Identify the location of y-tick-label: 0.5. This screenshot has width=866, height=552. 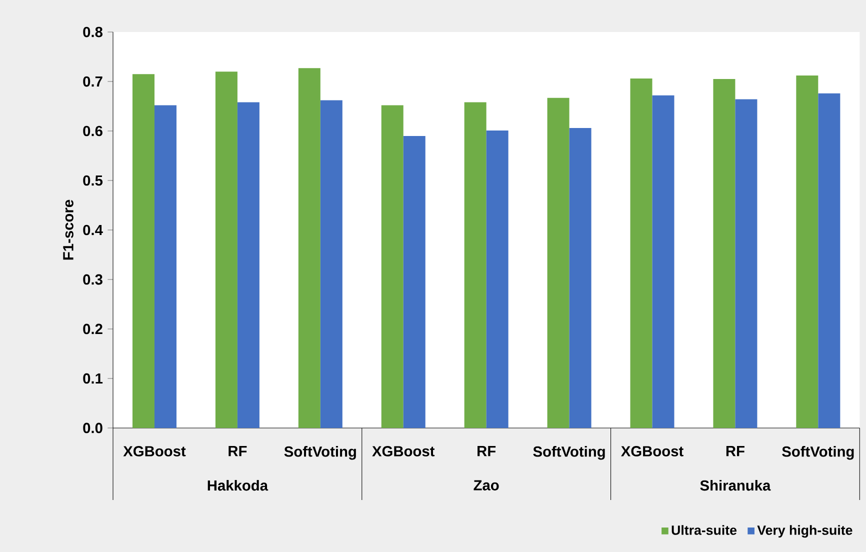
(93, 180).